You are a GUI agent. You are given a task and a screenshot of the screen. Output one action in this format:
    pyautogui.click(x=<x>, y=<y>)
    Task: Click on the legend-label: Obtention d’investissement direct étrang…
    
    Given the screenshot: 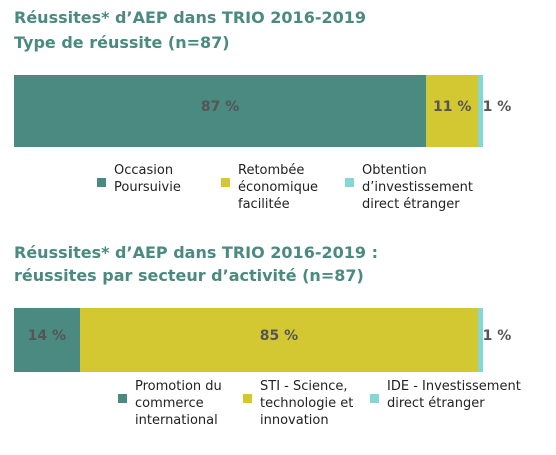 What is the action you would take?
    pyautogui.click(x=417, y=187)
    